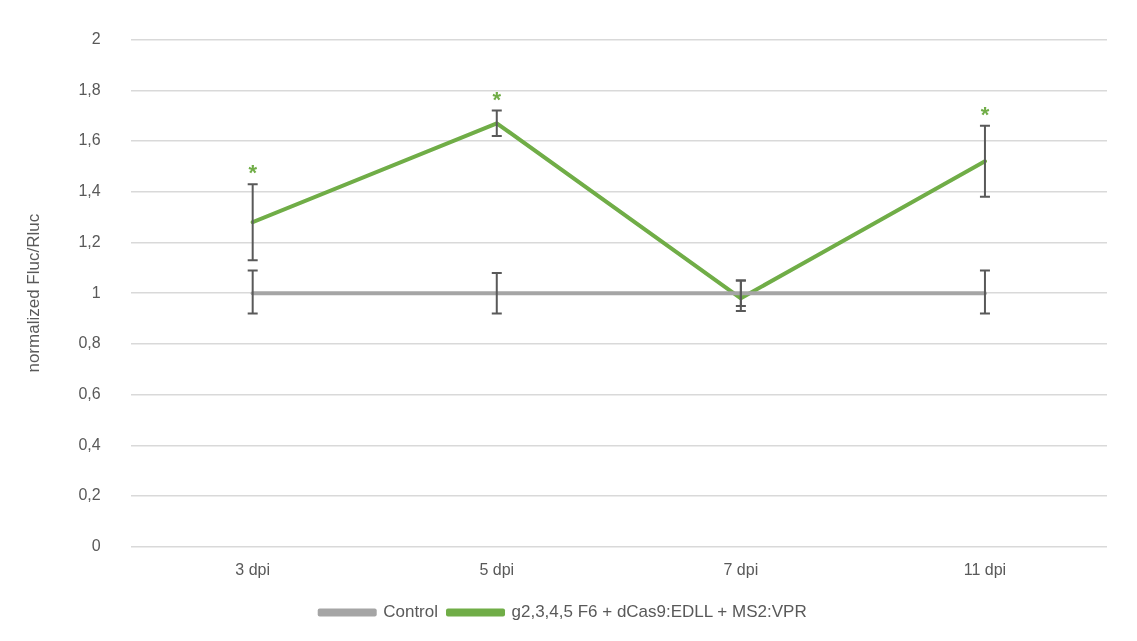 The width and height of the screenshot is (1137, 641). I want to click on y-tick-label: 1,2, so click(89, 241).